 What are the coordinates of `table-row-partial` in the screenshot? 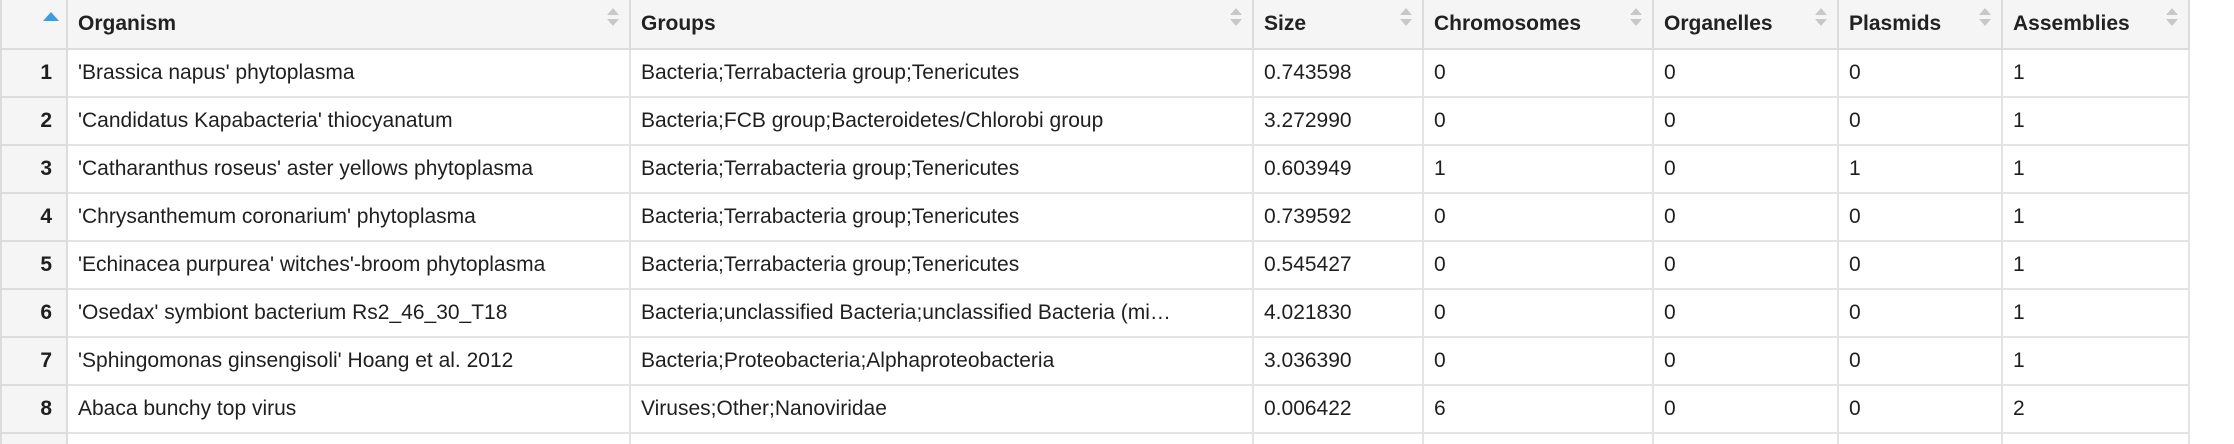 It's located at (1095, 438).